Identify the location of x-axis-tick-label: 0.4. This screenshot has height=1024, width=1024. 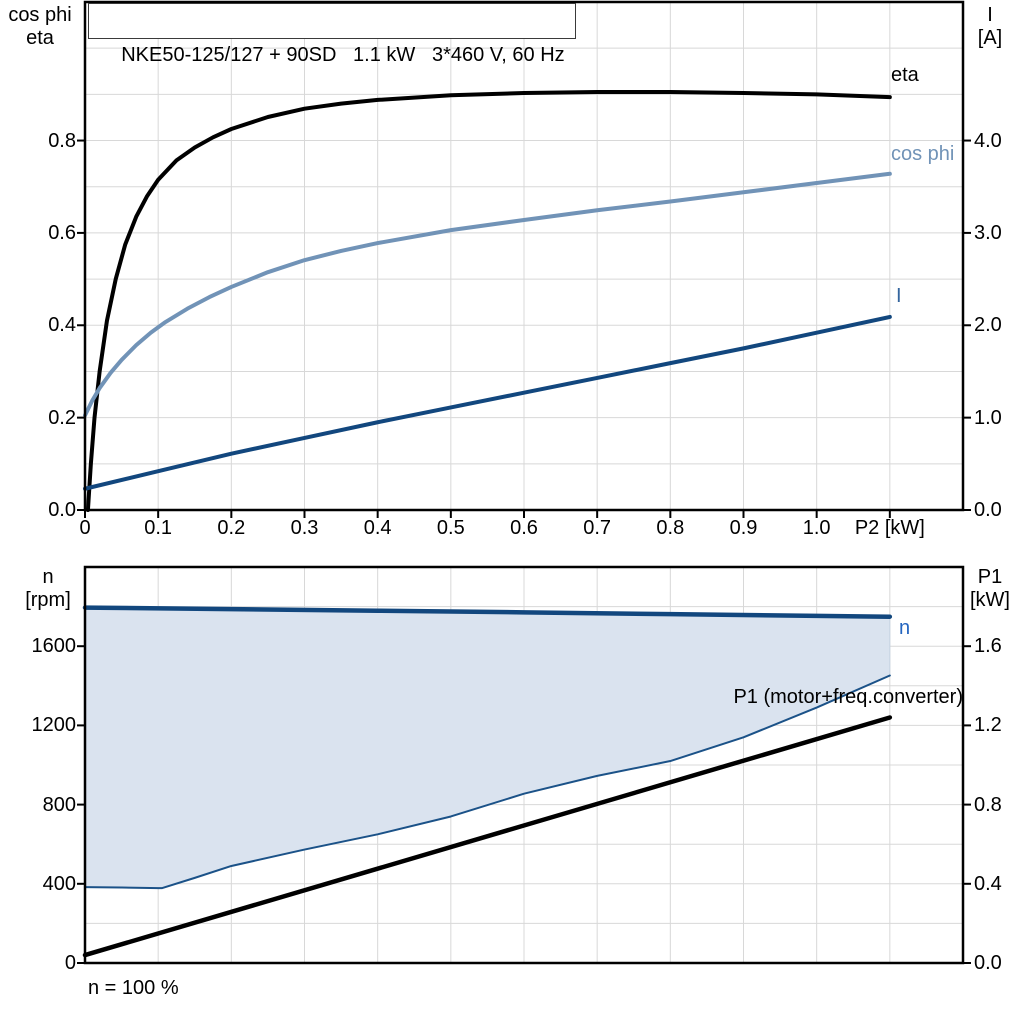
(377, 528).